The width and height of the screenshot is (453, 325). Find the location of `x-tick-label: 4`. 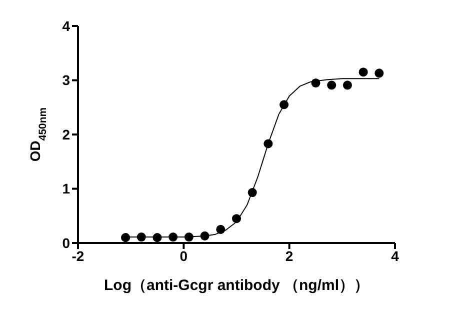

x-tick-label: 4 is located at coordinates (395, 256).